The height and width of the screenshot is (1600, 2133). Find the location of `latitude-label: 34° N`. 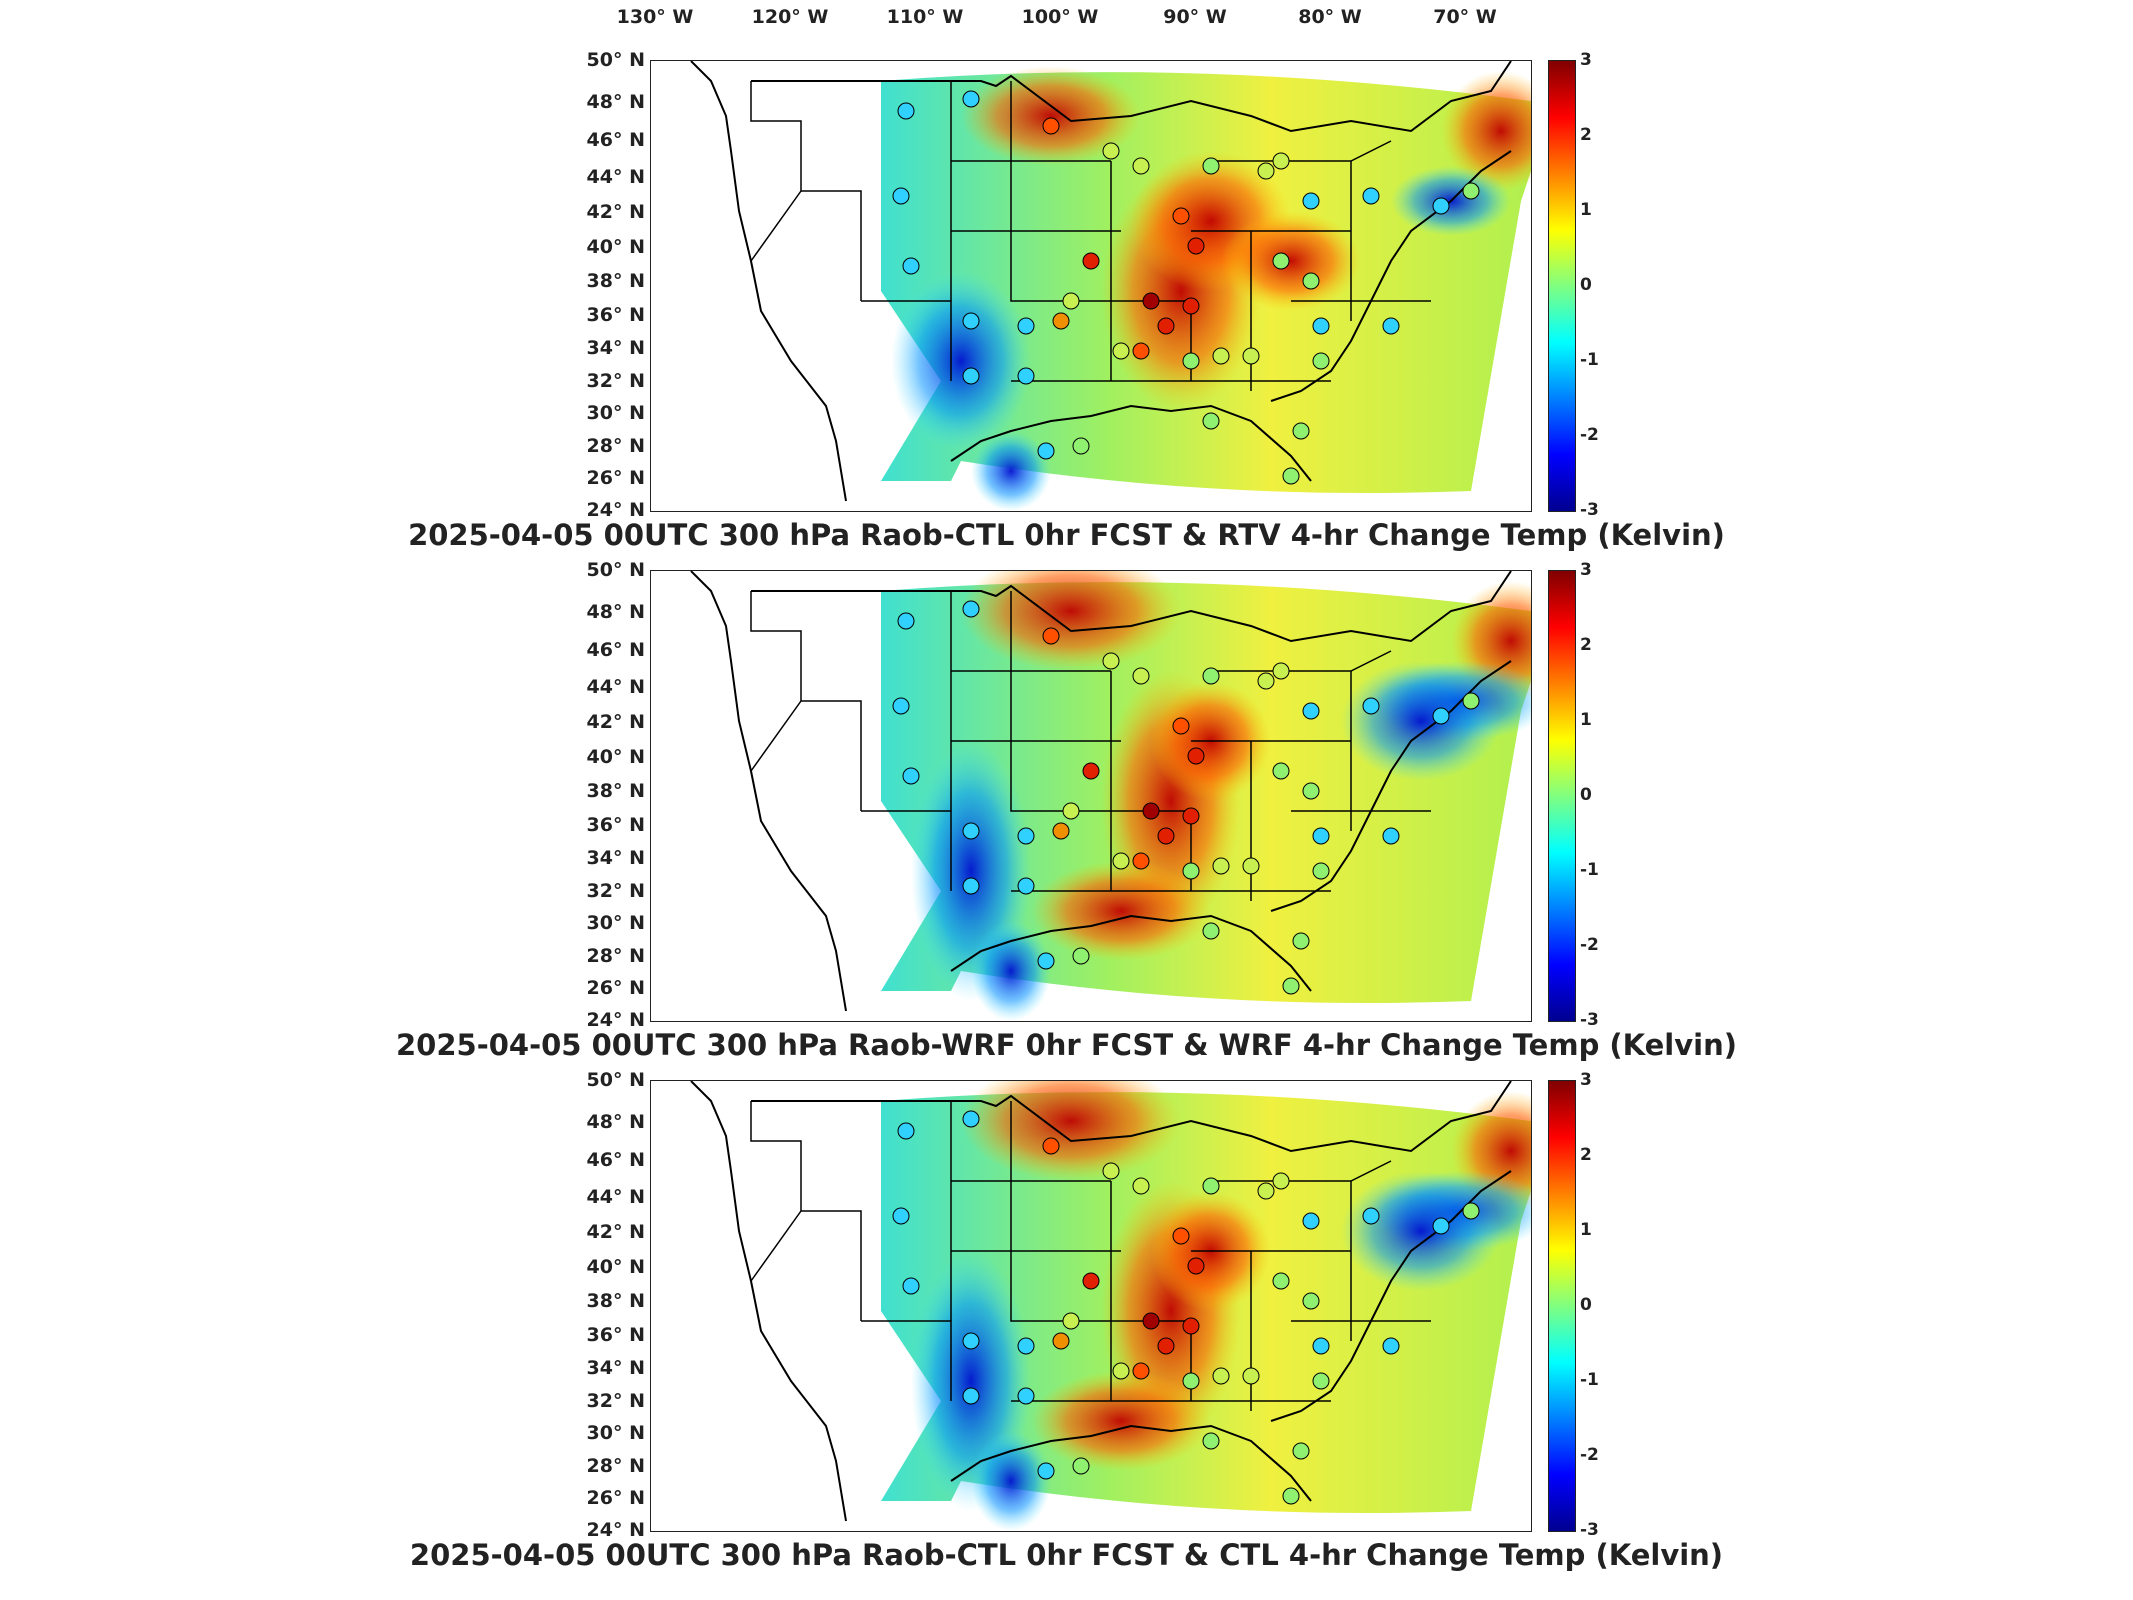

latitude-label: 34° N is located at coordinates (615, 857).